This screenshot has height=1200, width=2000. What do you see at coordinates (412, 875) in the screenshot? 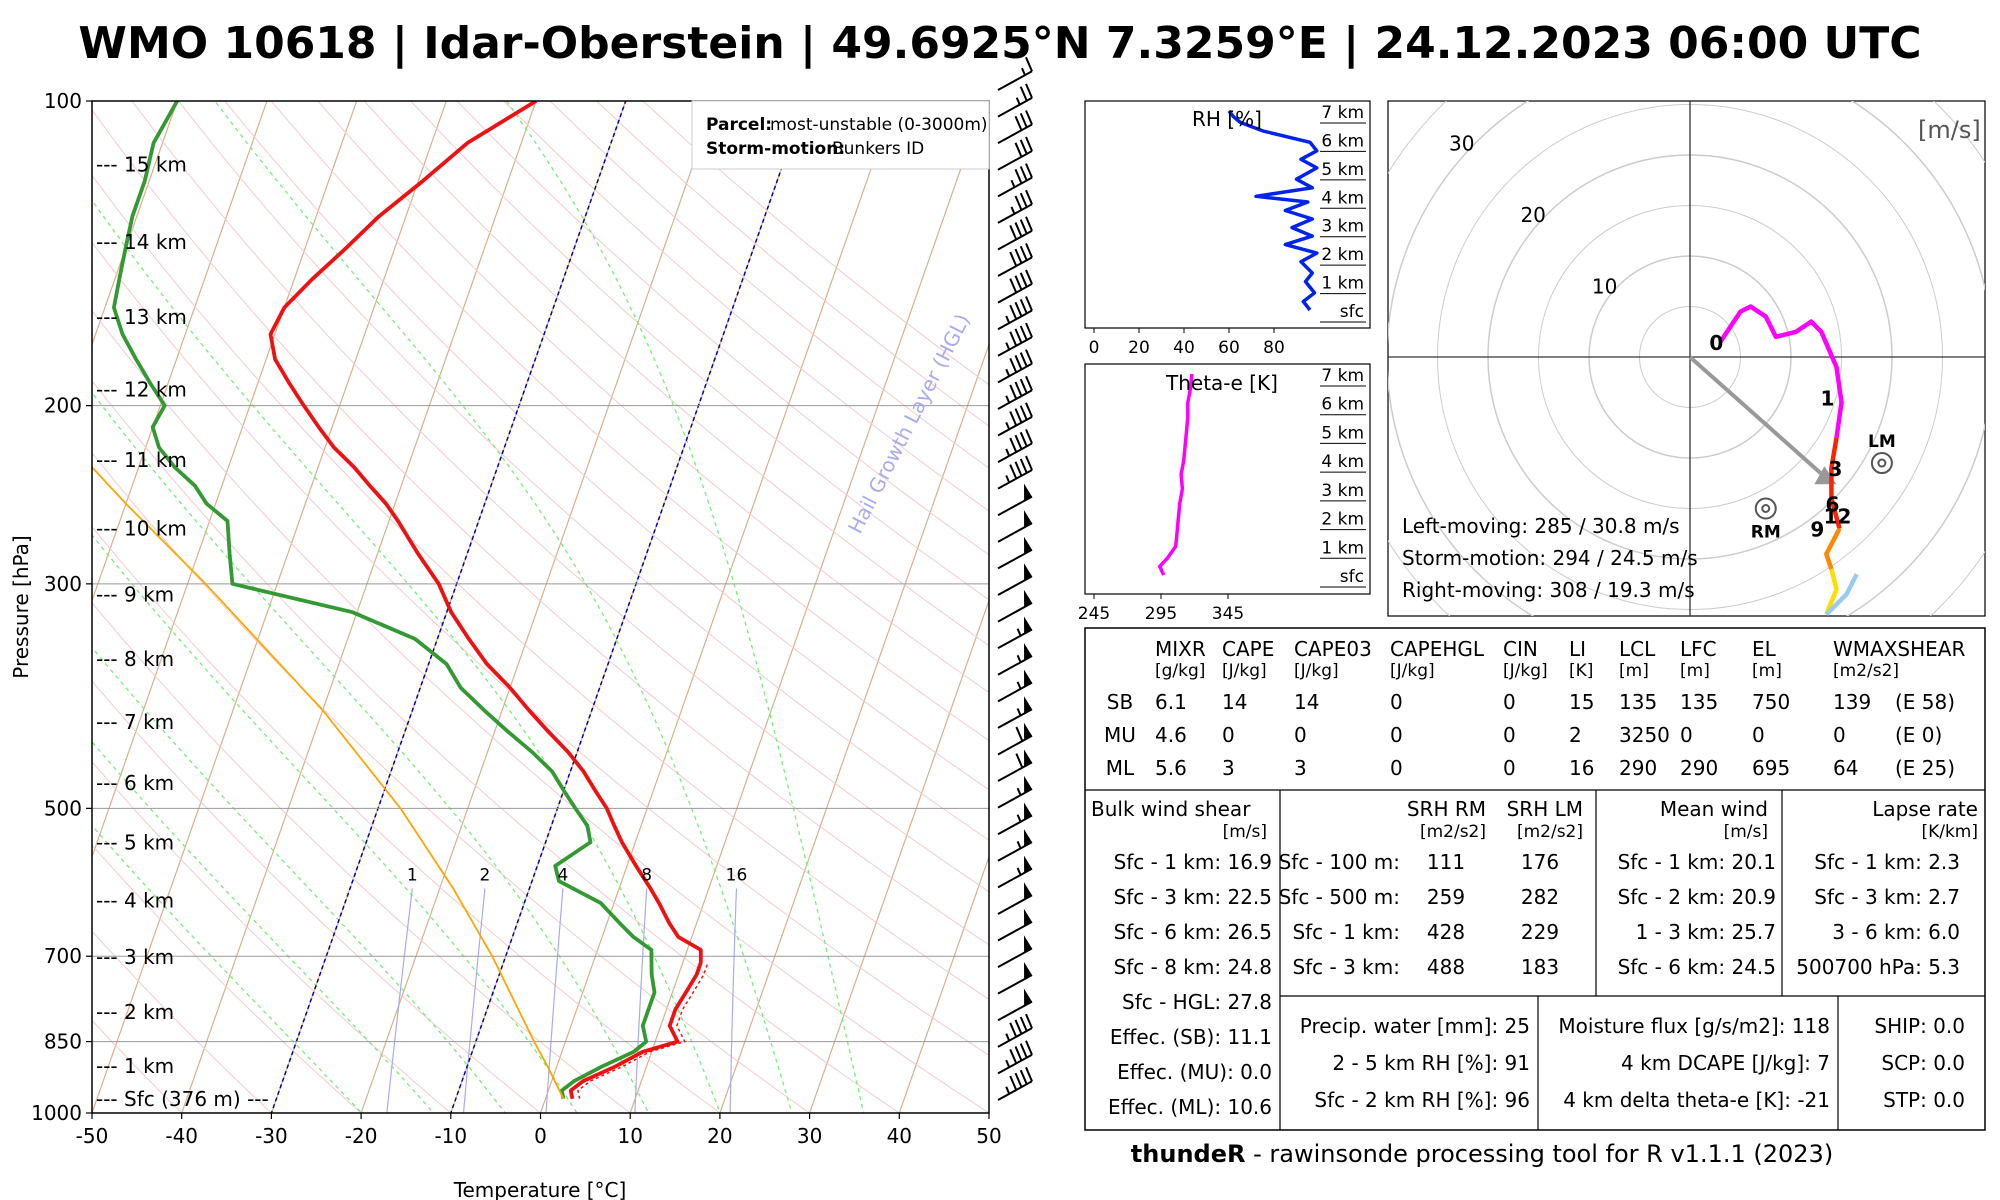
I see `mixing-ratio-label: 1` at bounding box center [412, 875].